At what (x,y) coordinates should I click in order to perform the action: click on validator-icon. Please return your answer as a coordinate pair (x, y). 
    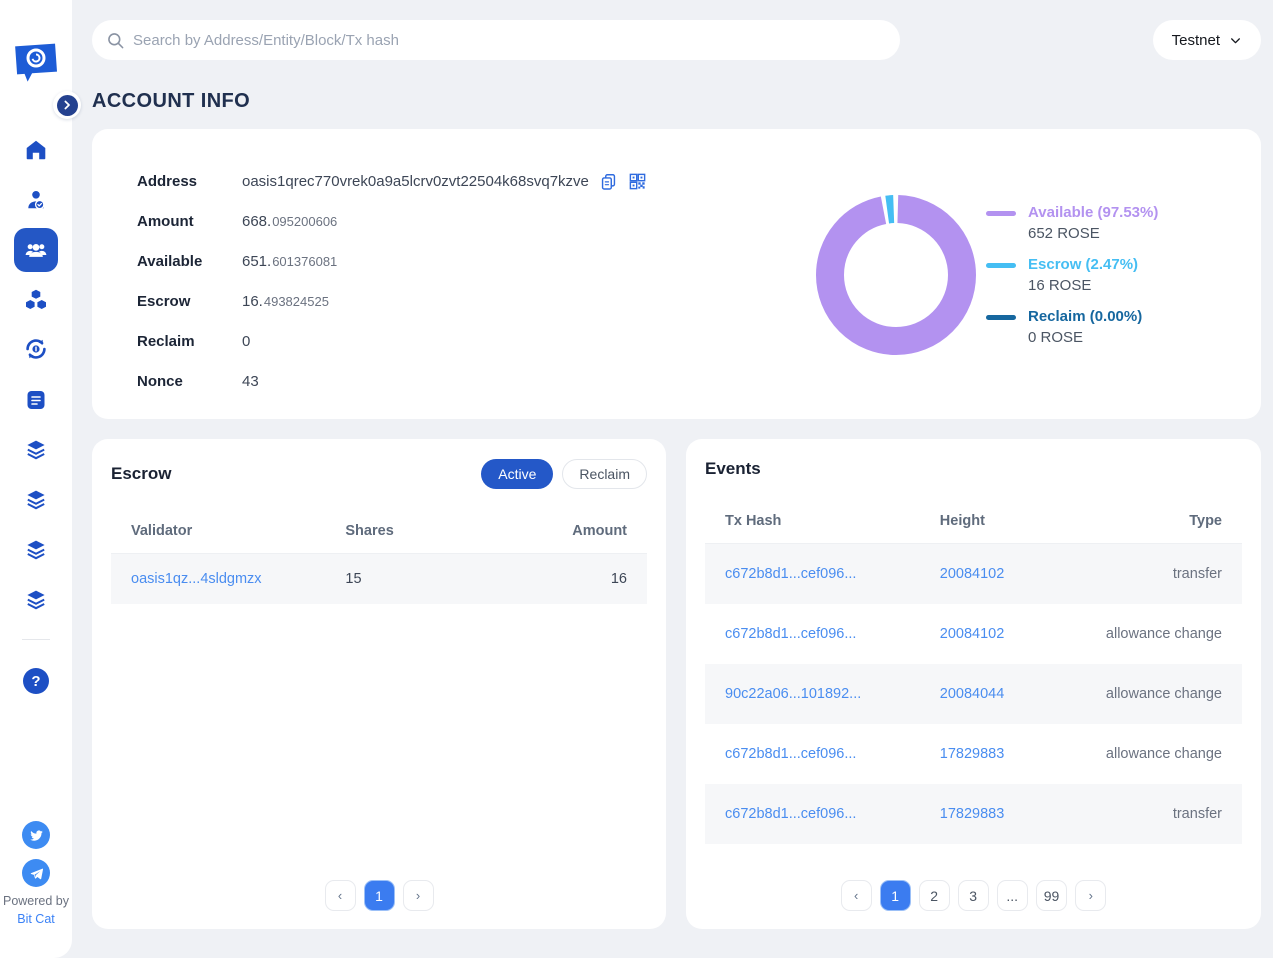
    Looking at the image, I should click on (36, 200).